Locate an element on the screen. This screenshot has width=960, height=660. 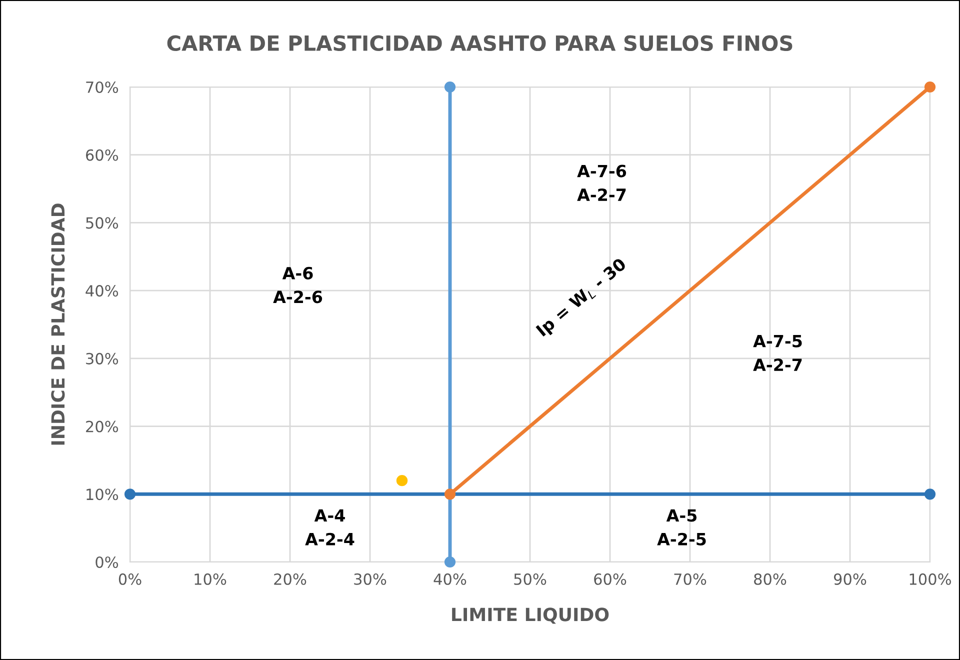
x-tick-label: 90% is located at coordinates (850, 579).